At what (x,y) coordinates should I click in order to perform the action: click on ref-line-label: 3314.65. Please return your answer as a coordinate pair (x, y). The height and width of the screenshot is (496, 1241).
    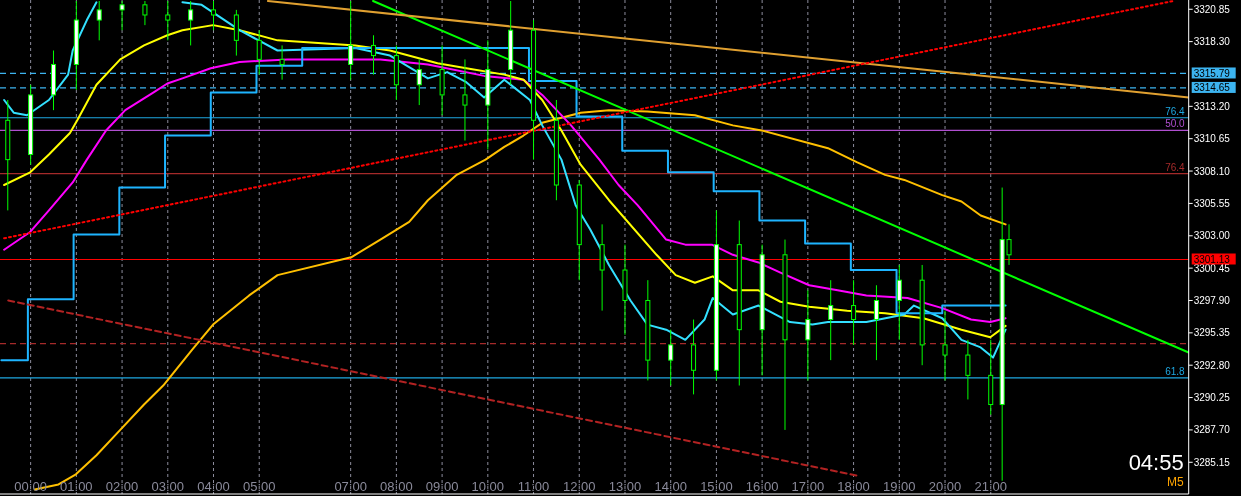
    Looking at the image, I should click on (1212, 88).